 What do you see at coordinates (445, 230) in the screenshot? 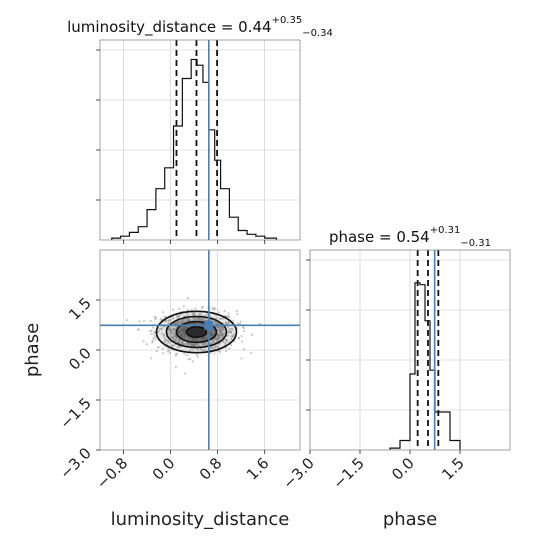
I see `phase-title-plus: +0.31` at bounding box center [445, 230].